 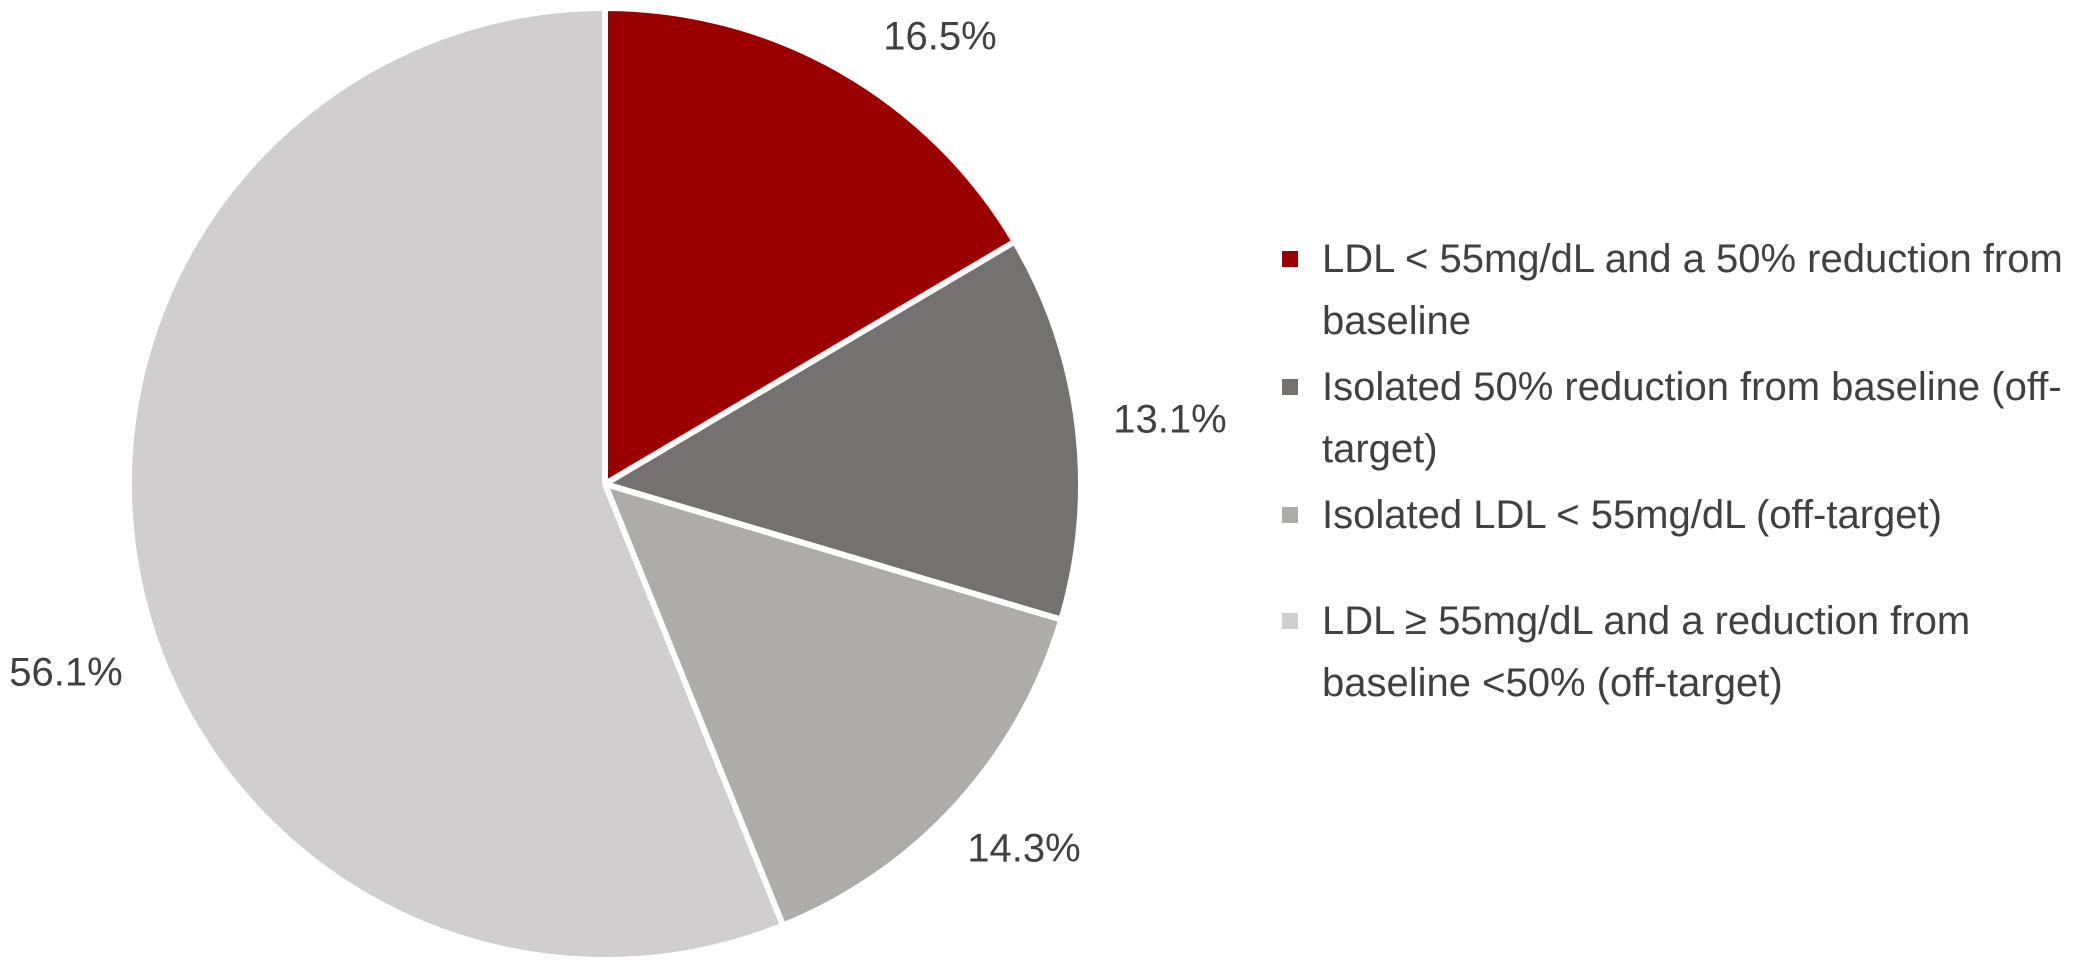 What do you see at coordinates (833, 705) in the screenshot?
I see `slice-isolated-ldl` at bounding box center [833, 705].